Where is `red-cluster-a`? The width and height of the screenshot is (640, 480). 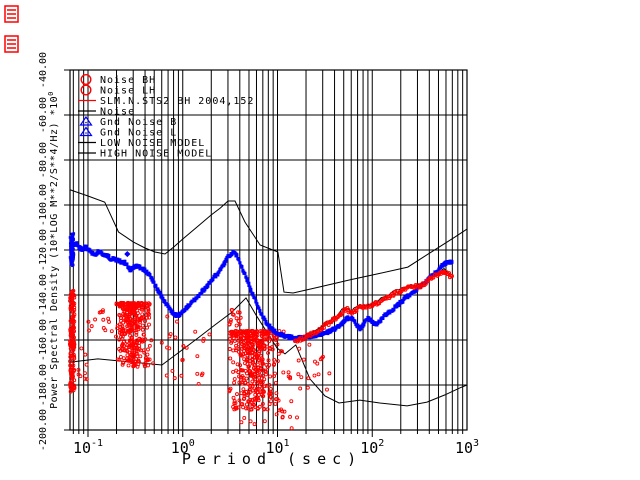 red-cluster-a is located at coordinates (100, 321).